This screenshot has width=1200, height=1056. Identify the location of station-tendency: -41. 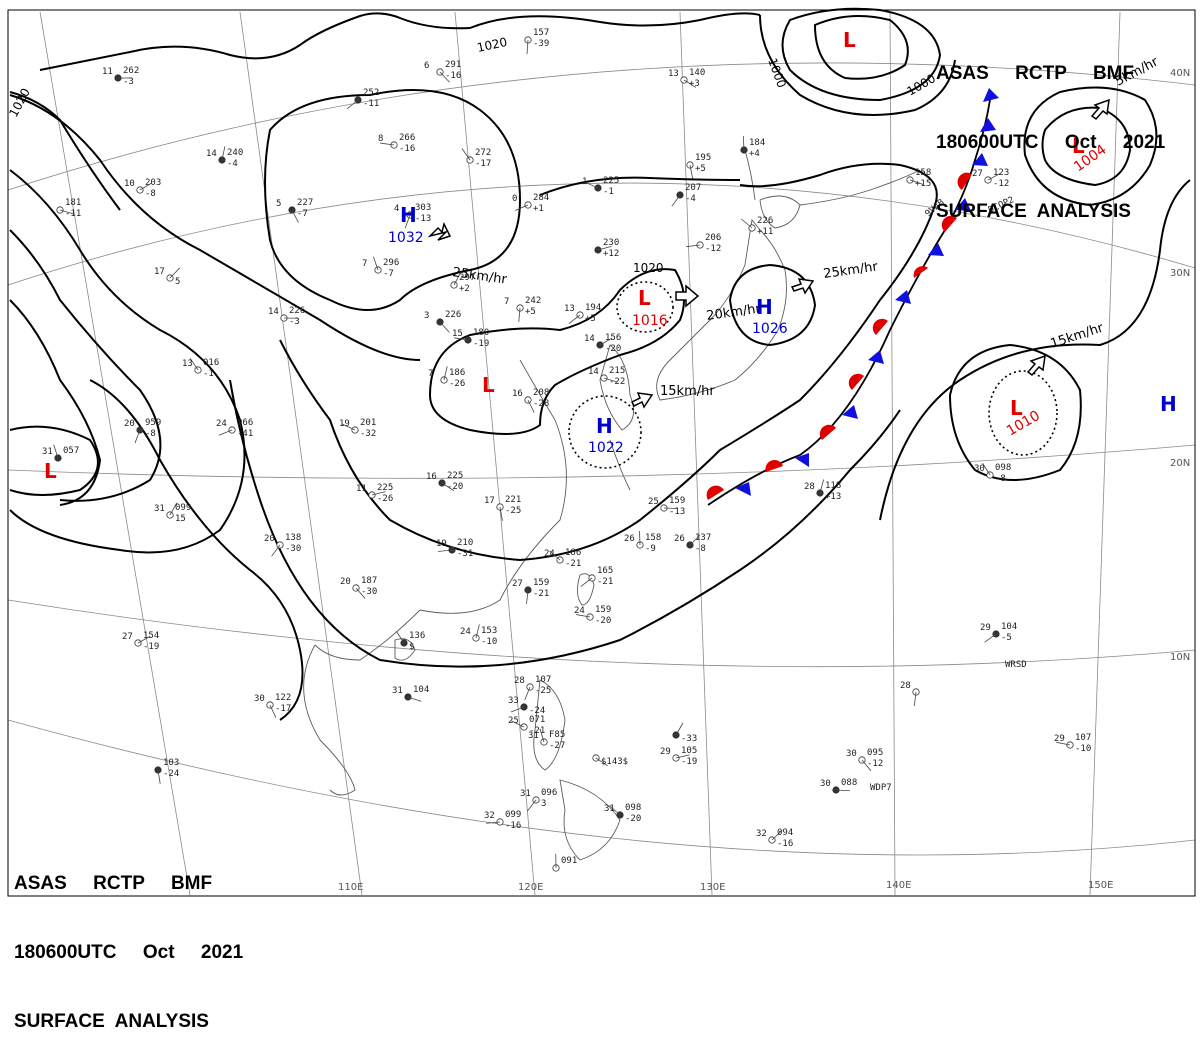
(245, 434).